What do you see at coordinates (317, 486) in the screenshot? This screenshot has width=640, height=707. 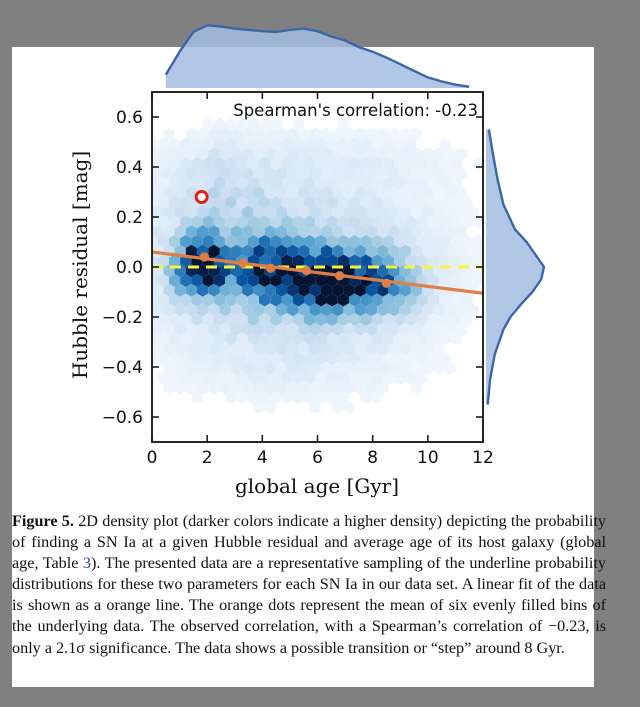 I see `x-axis-label: global age [Gyr]` at bounding box center [317, 486].